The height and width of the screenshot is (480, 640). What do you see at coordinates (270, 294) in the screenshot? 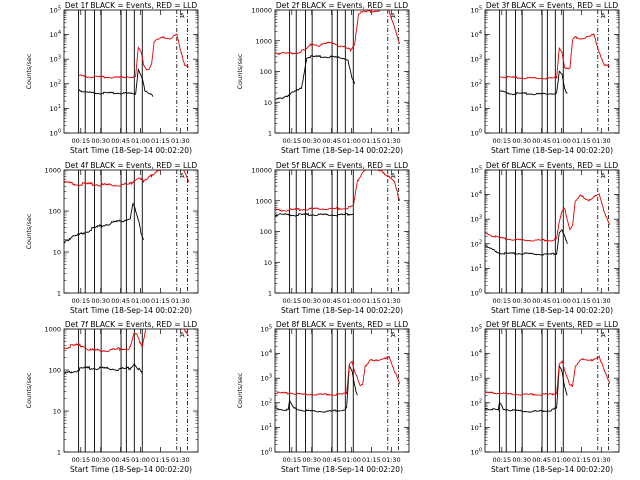
I see `y-tick-label: 1` at bounding box center [270, 294].